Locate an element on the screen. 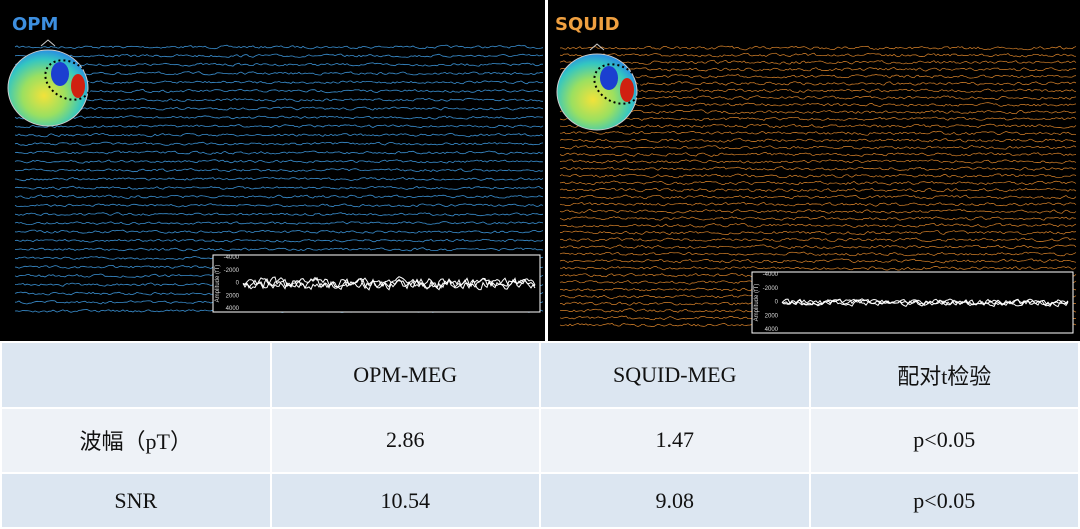 The image size is (1080, 529). cell: 9.08 is located at coordinates (675, 500).